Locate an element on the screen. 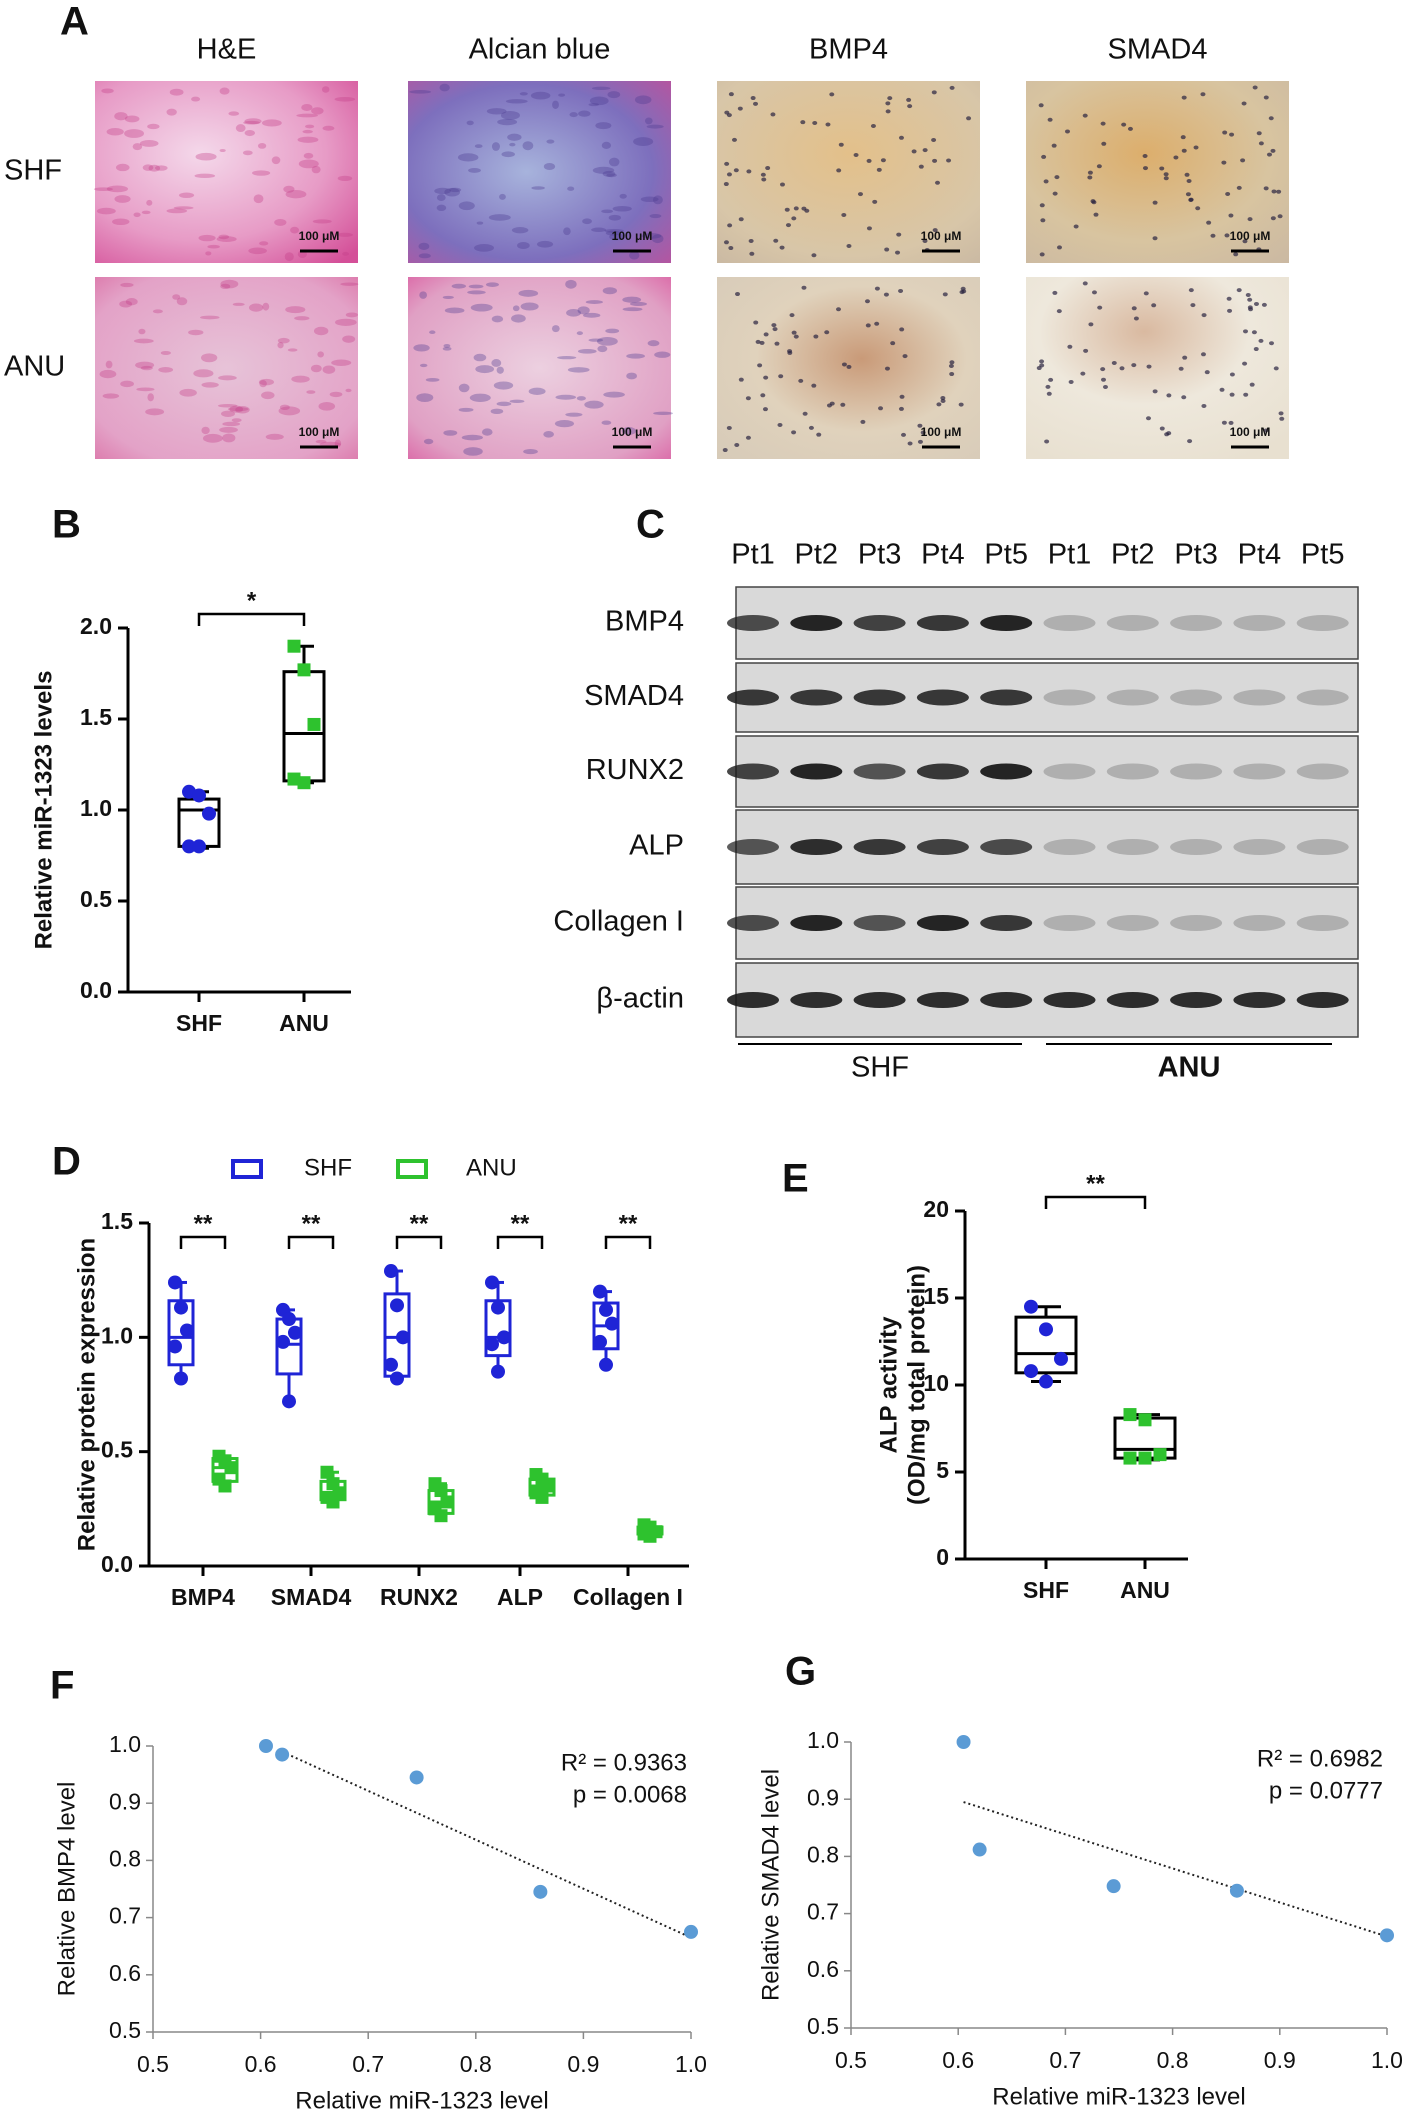  x-tick-label: SHF is located at coordinates (199, 1023).